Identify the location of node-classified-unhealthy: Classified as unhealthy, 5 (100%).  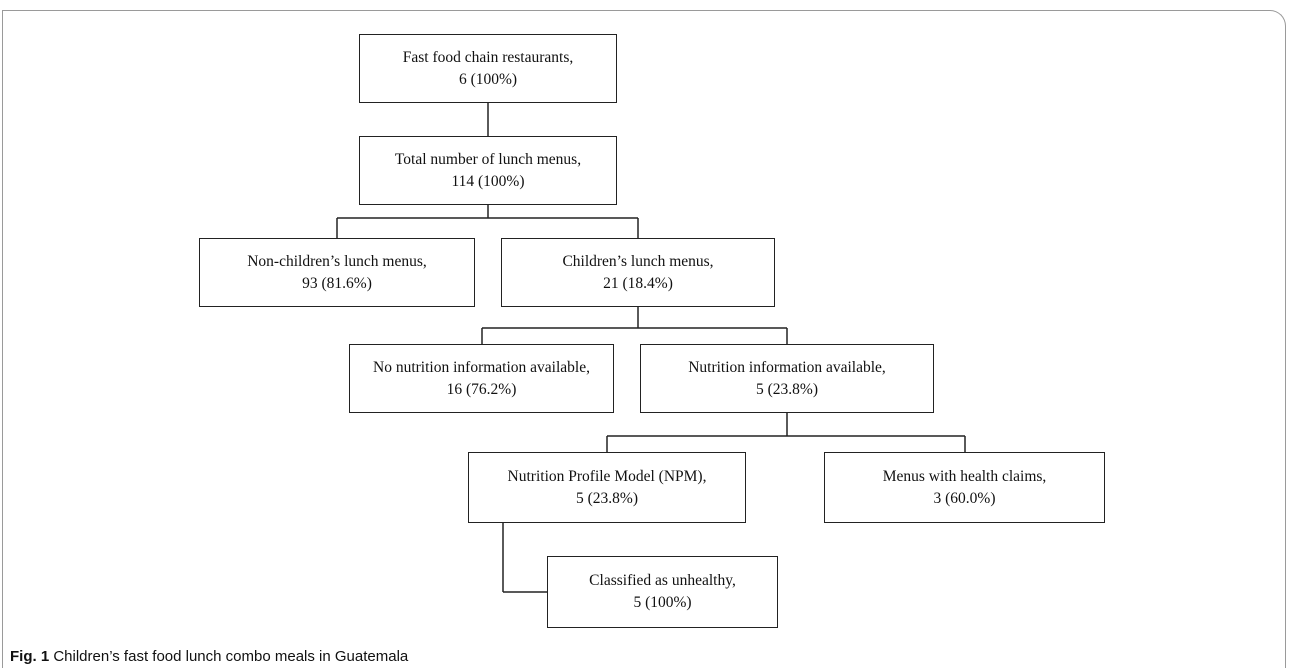
(662, 592).